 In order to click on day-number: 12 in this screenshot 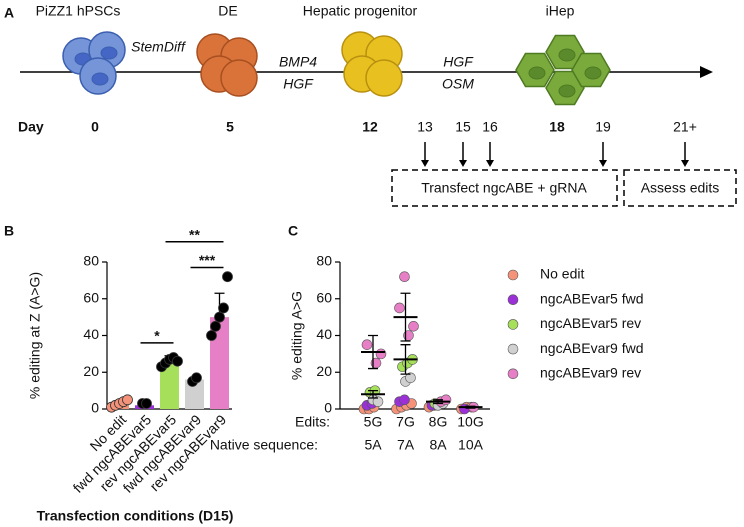, I will do `click(370, 127)`.